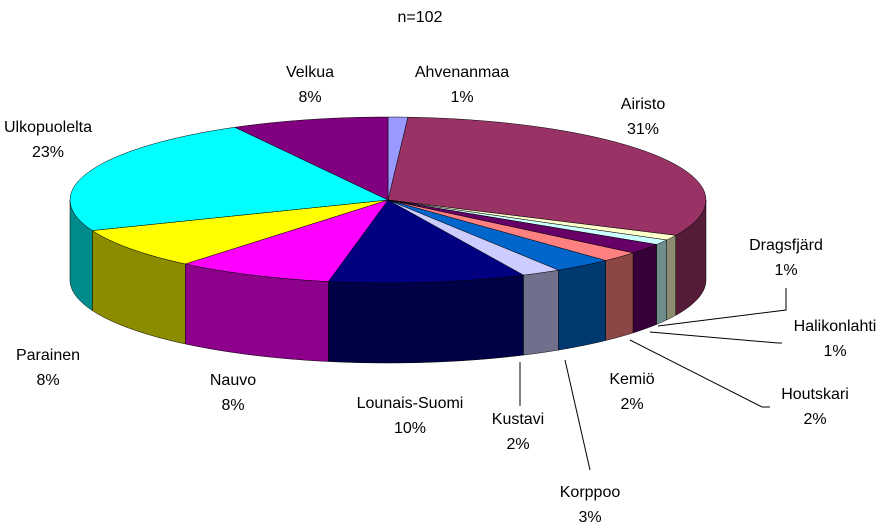  Describe the element at coordinates (589, 517) in the screenshot. I see `slice-value-label: 3%` at that location.